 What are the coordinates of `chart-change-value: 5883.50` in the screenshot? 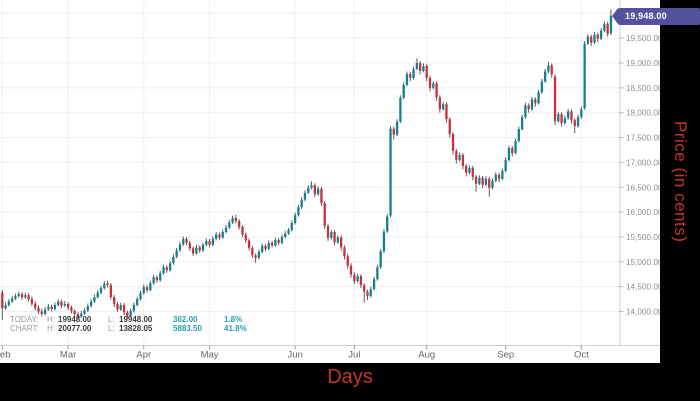 It's located at (187, 328).